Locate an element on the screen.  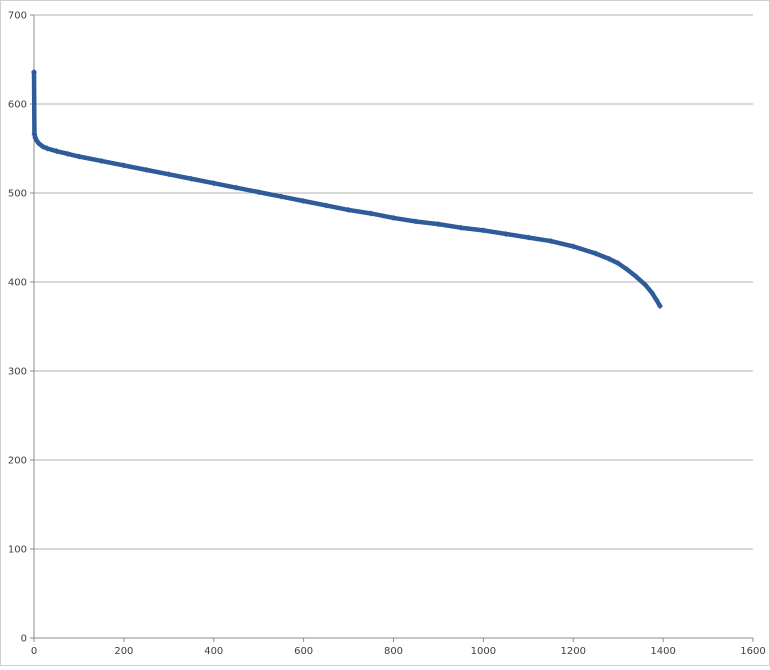
x-tick-label-1600: 1600 is located at coordinates (752, 651).